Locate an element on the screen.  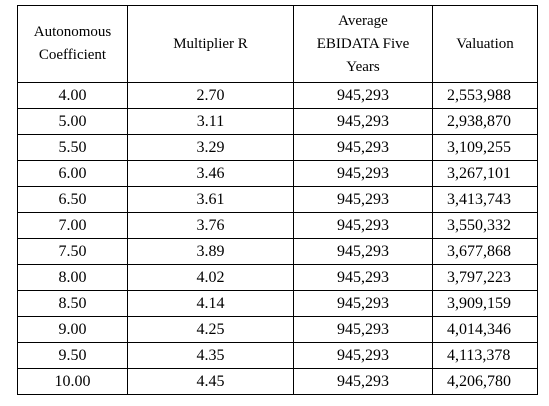
table-row: 9.50 4.35 945,293 4,113,378 is located at coordinates (277, 355).